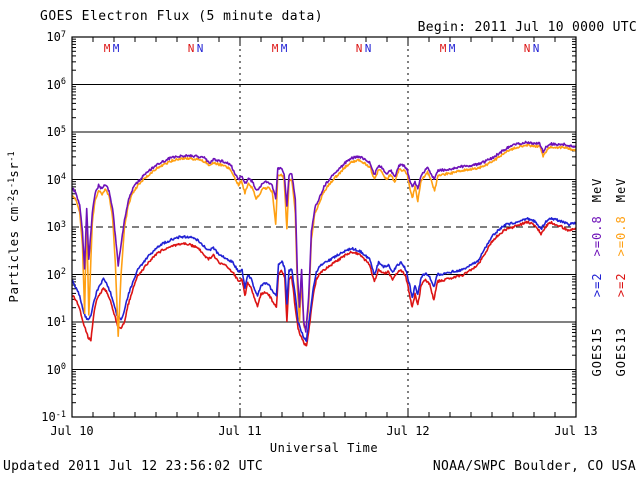 The width and height of the screenshot is (640, 480). I want to click on y-tick-exponent: 1, so click(63, 319).